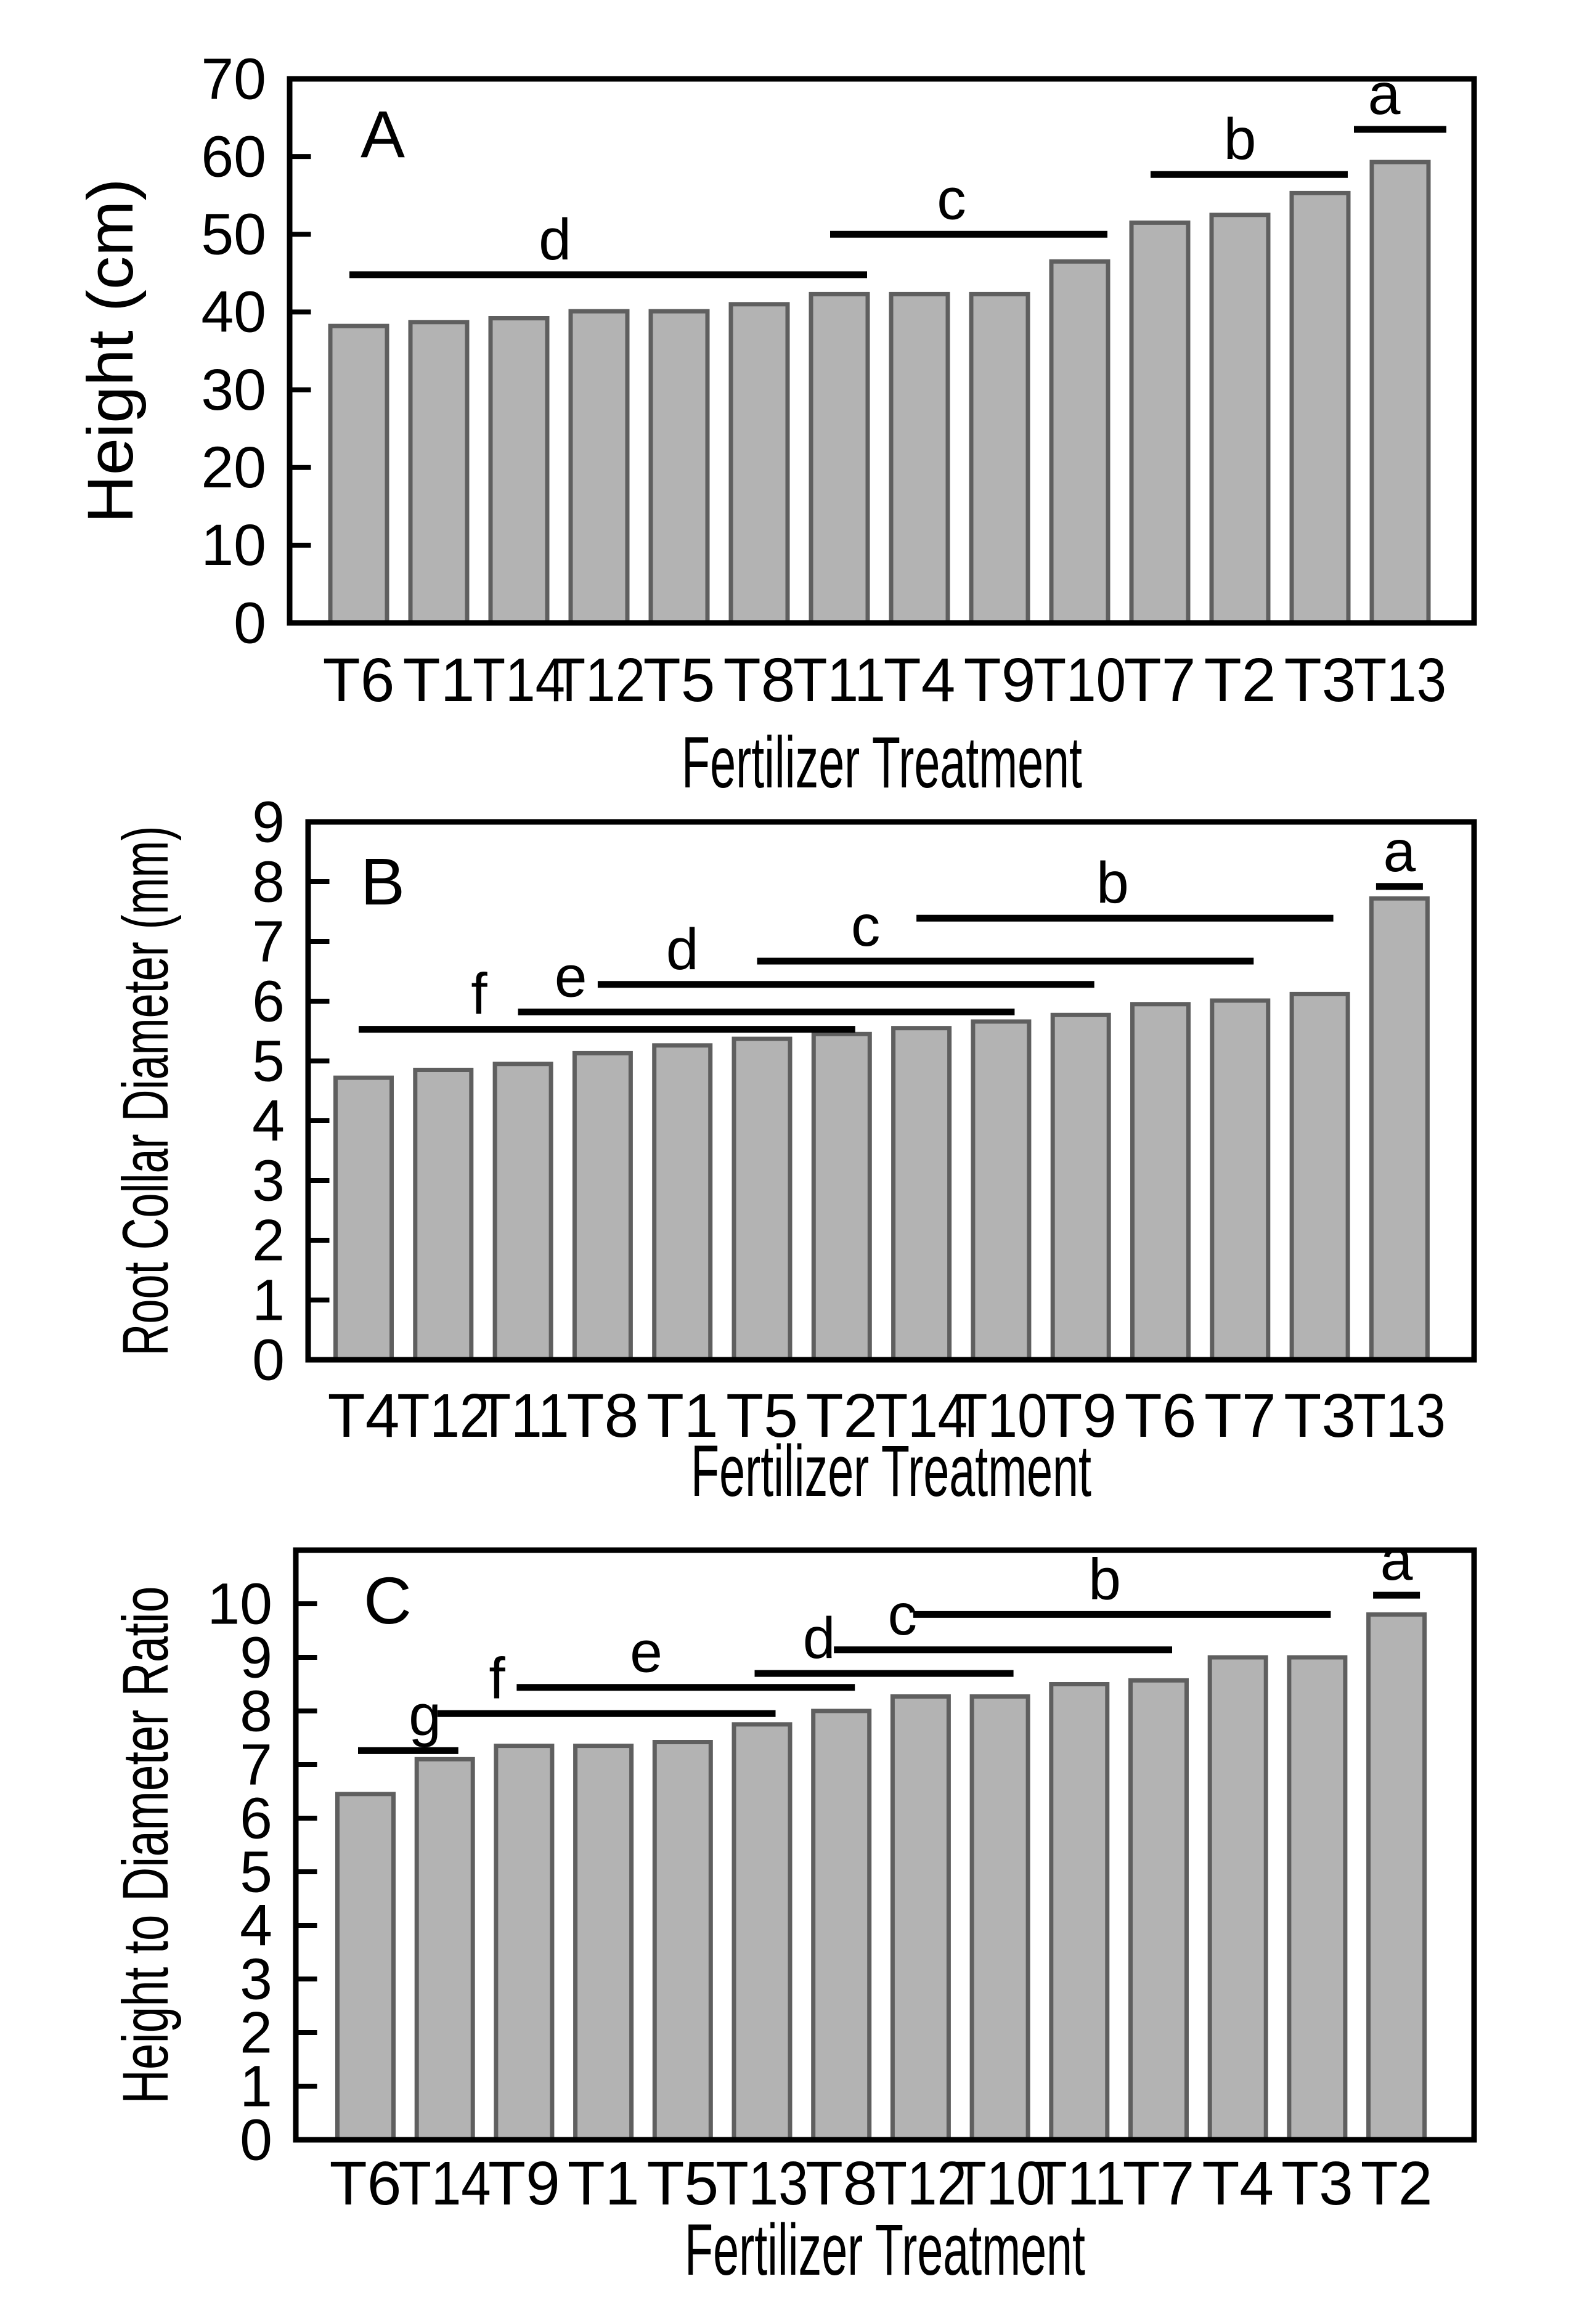  Describe the element at coordinates (1001, 1190) in the screenshot. I see `bar-b-t10` at that location.